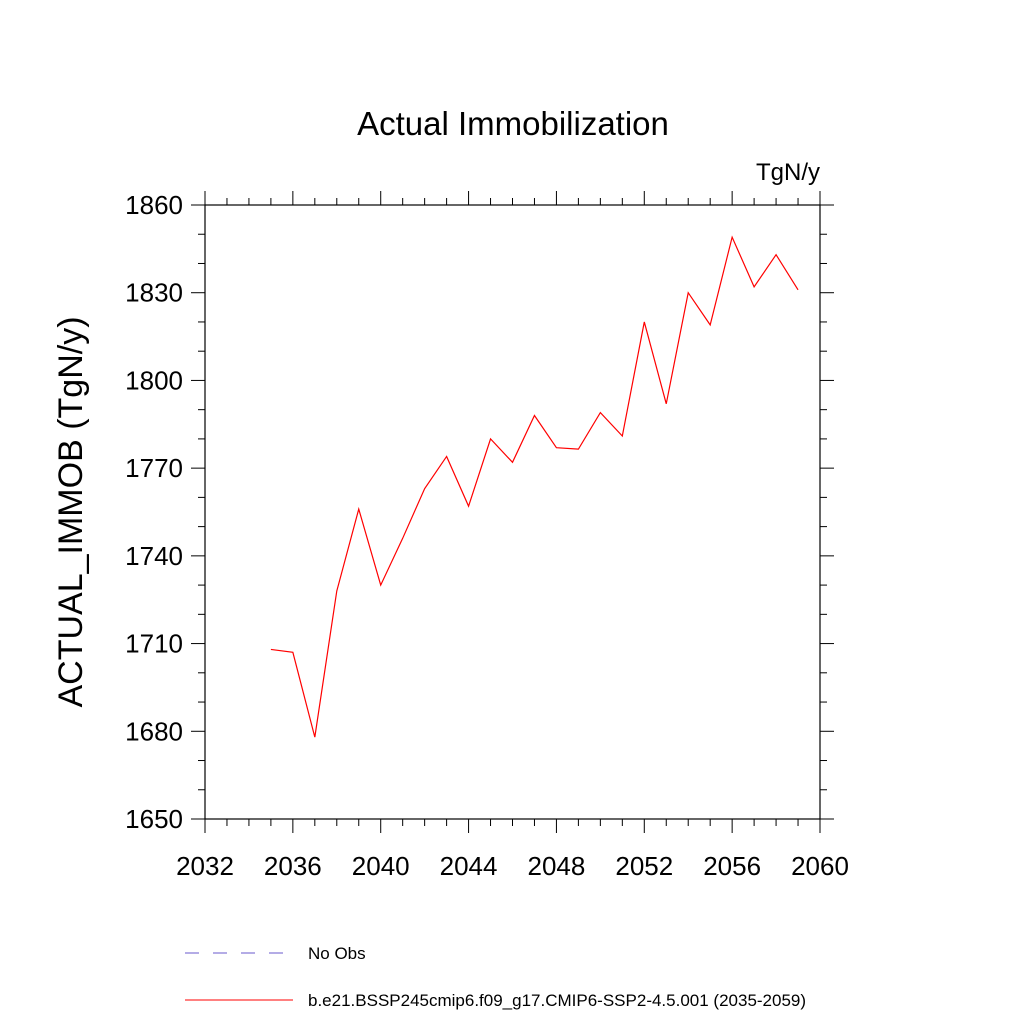 The image size is (1024, 1024). What do you see at coordinates (337, 953) in the screenshot?
I see `legend-label-no-obs: No Obs` at bounding box center [337, 953].